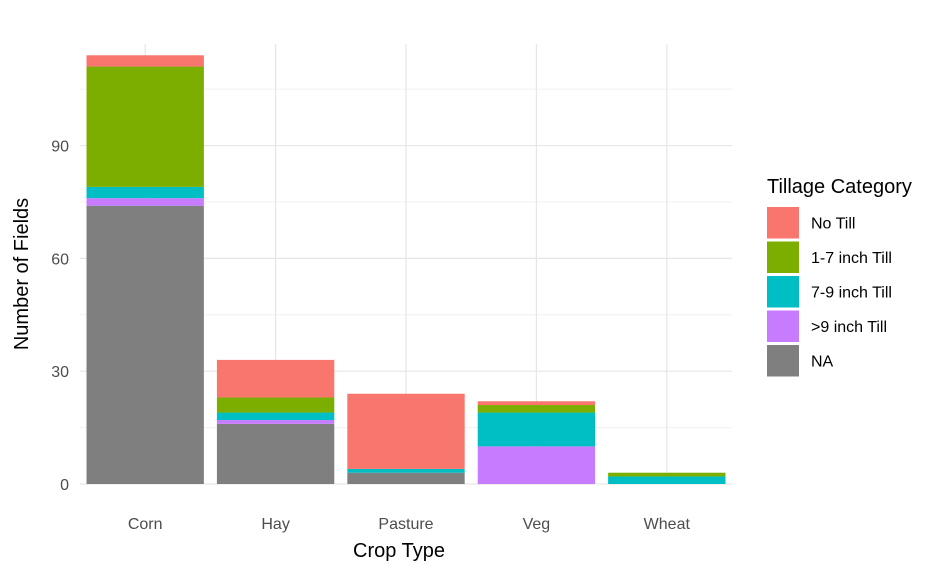 This screenshot has width=946, height=571. I want to click on x-axis-title: Crop Type, so click(399, 551).